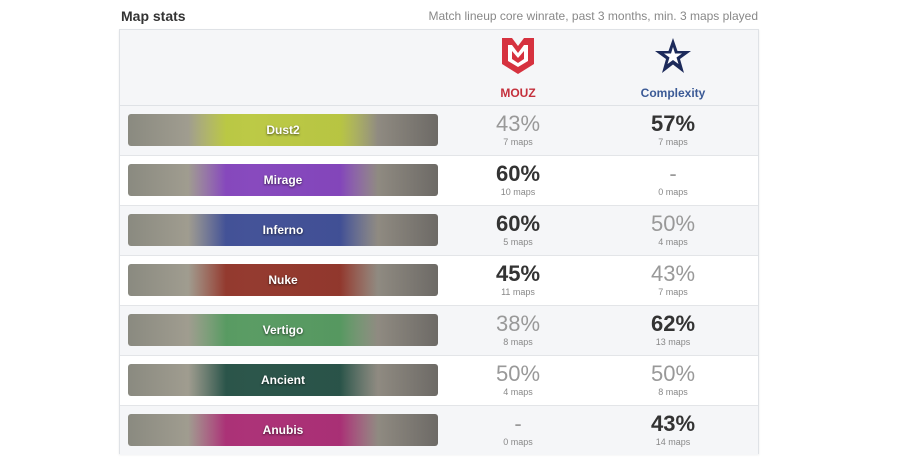 Image resolution: width=919 pixels, height=460 pixels. What do you see at coordinates (153, 16) in the screenshot?
I see `title: Map stats` at bounding box center [153, 16].